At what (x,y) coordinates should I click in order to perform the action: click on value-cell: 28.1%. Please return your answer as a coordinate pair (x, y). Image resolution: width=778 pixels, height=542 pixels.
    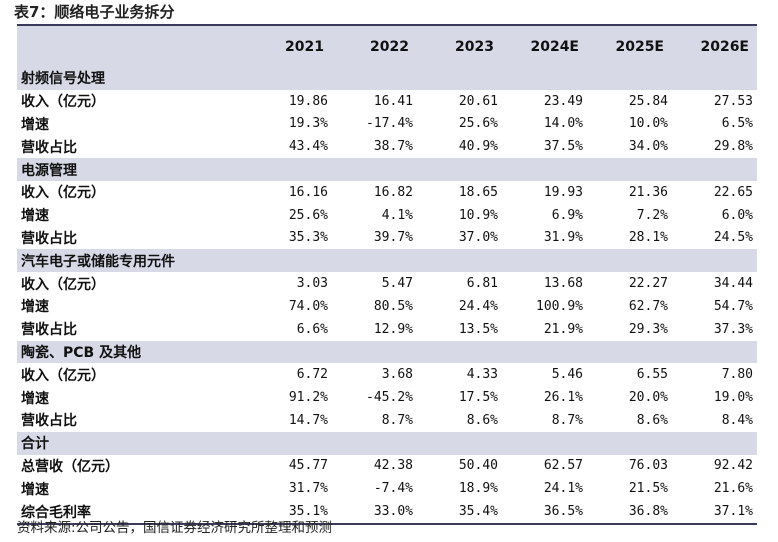
    Looking at the image, I should click on (648, 238).